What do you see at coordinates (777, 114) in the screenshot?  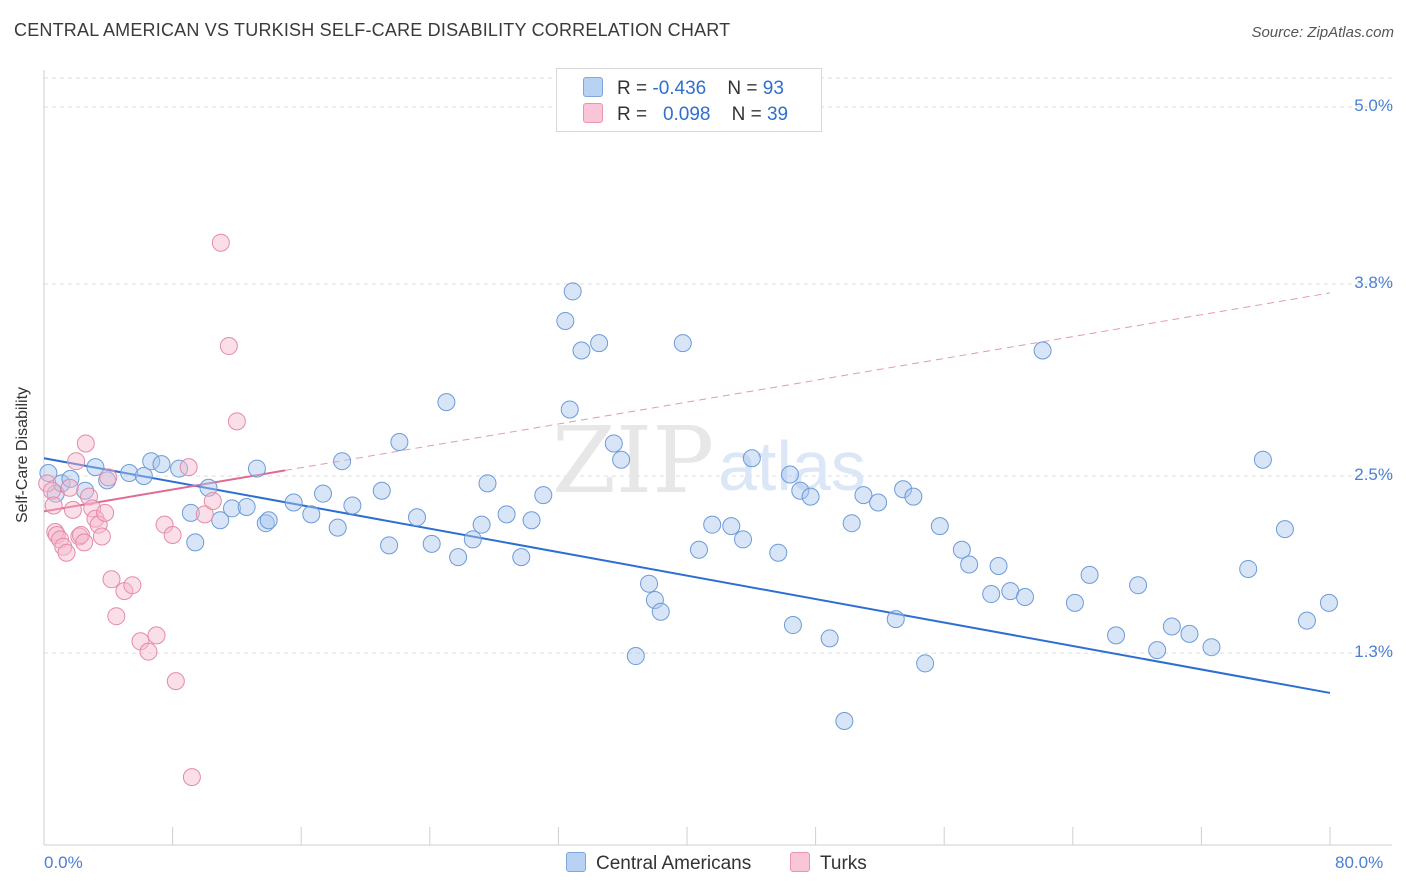 I see `legend-n-value: 39` at bounding box center [777, 114].